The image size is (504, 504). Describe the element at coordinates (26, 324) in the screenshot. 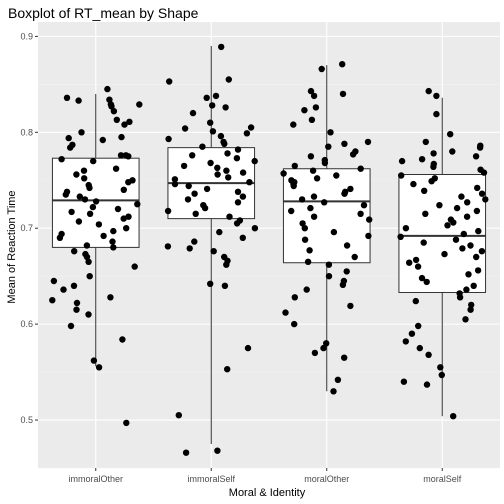

I see `y-tick-label: 0.6` at that location.